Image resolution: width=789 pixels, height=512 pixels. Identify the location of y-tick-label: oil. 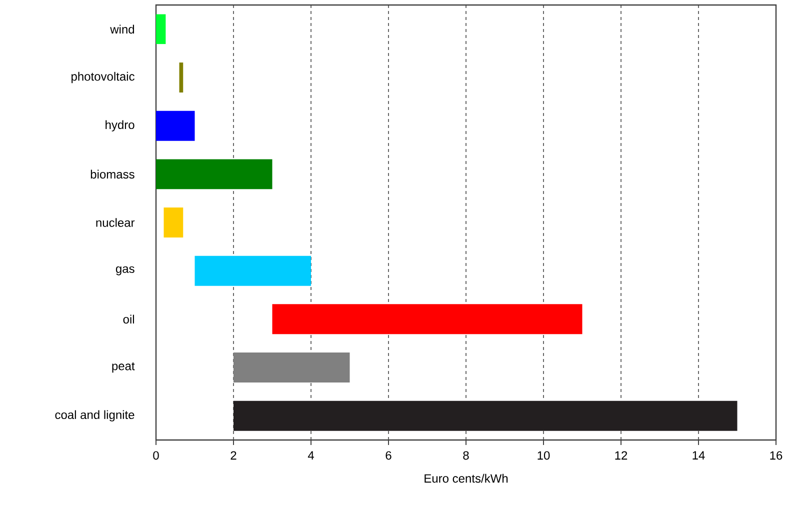
(128, 319).